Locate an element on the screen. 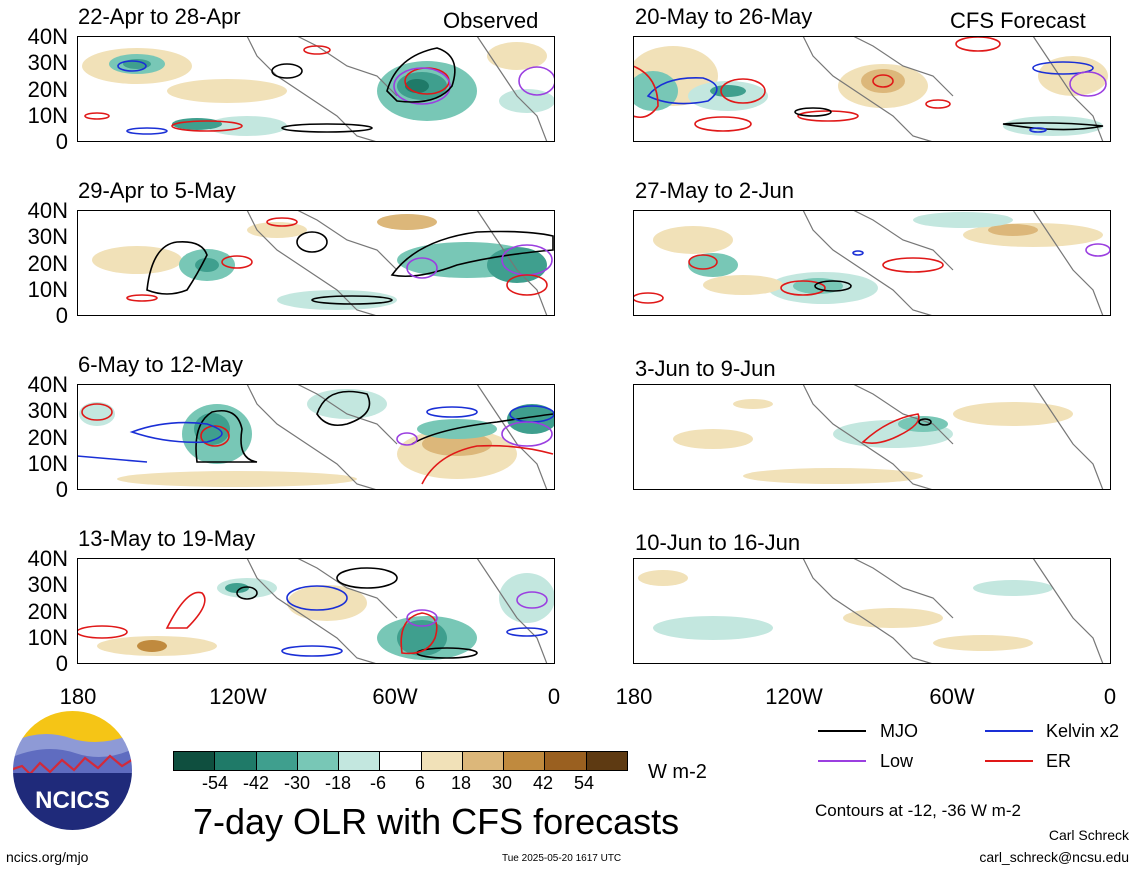  colorbar-tick-label: -42 is located at coordinates (255, 783).